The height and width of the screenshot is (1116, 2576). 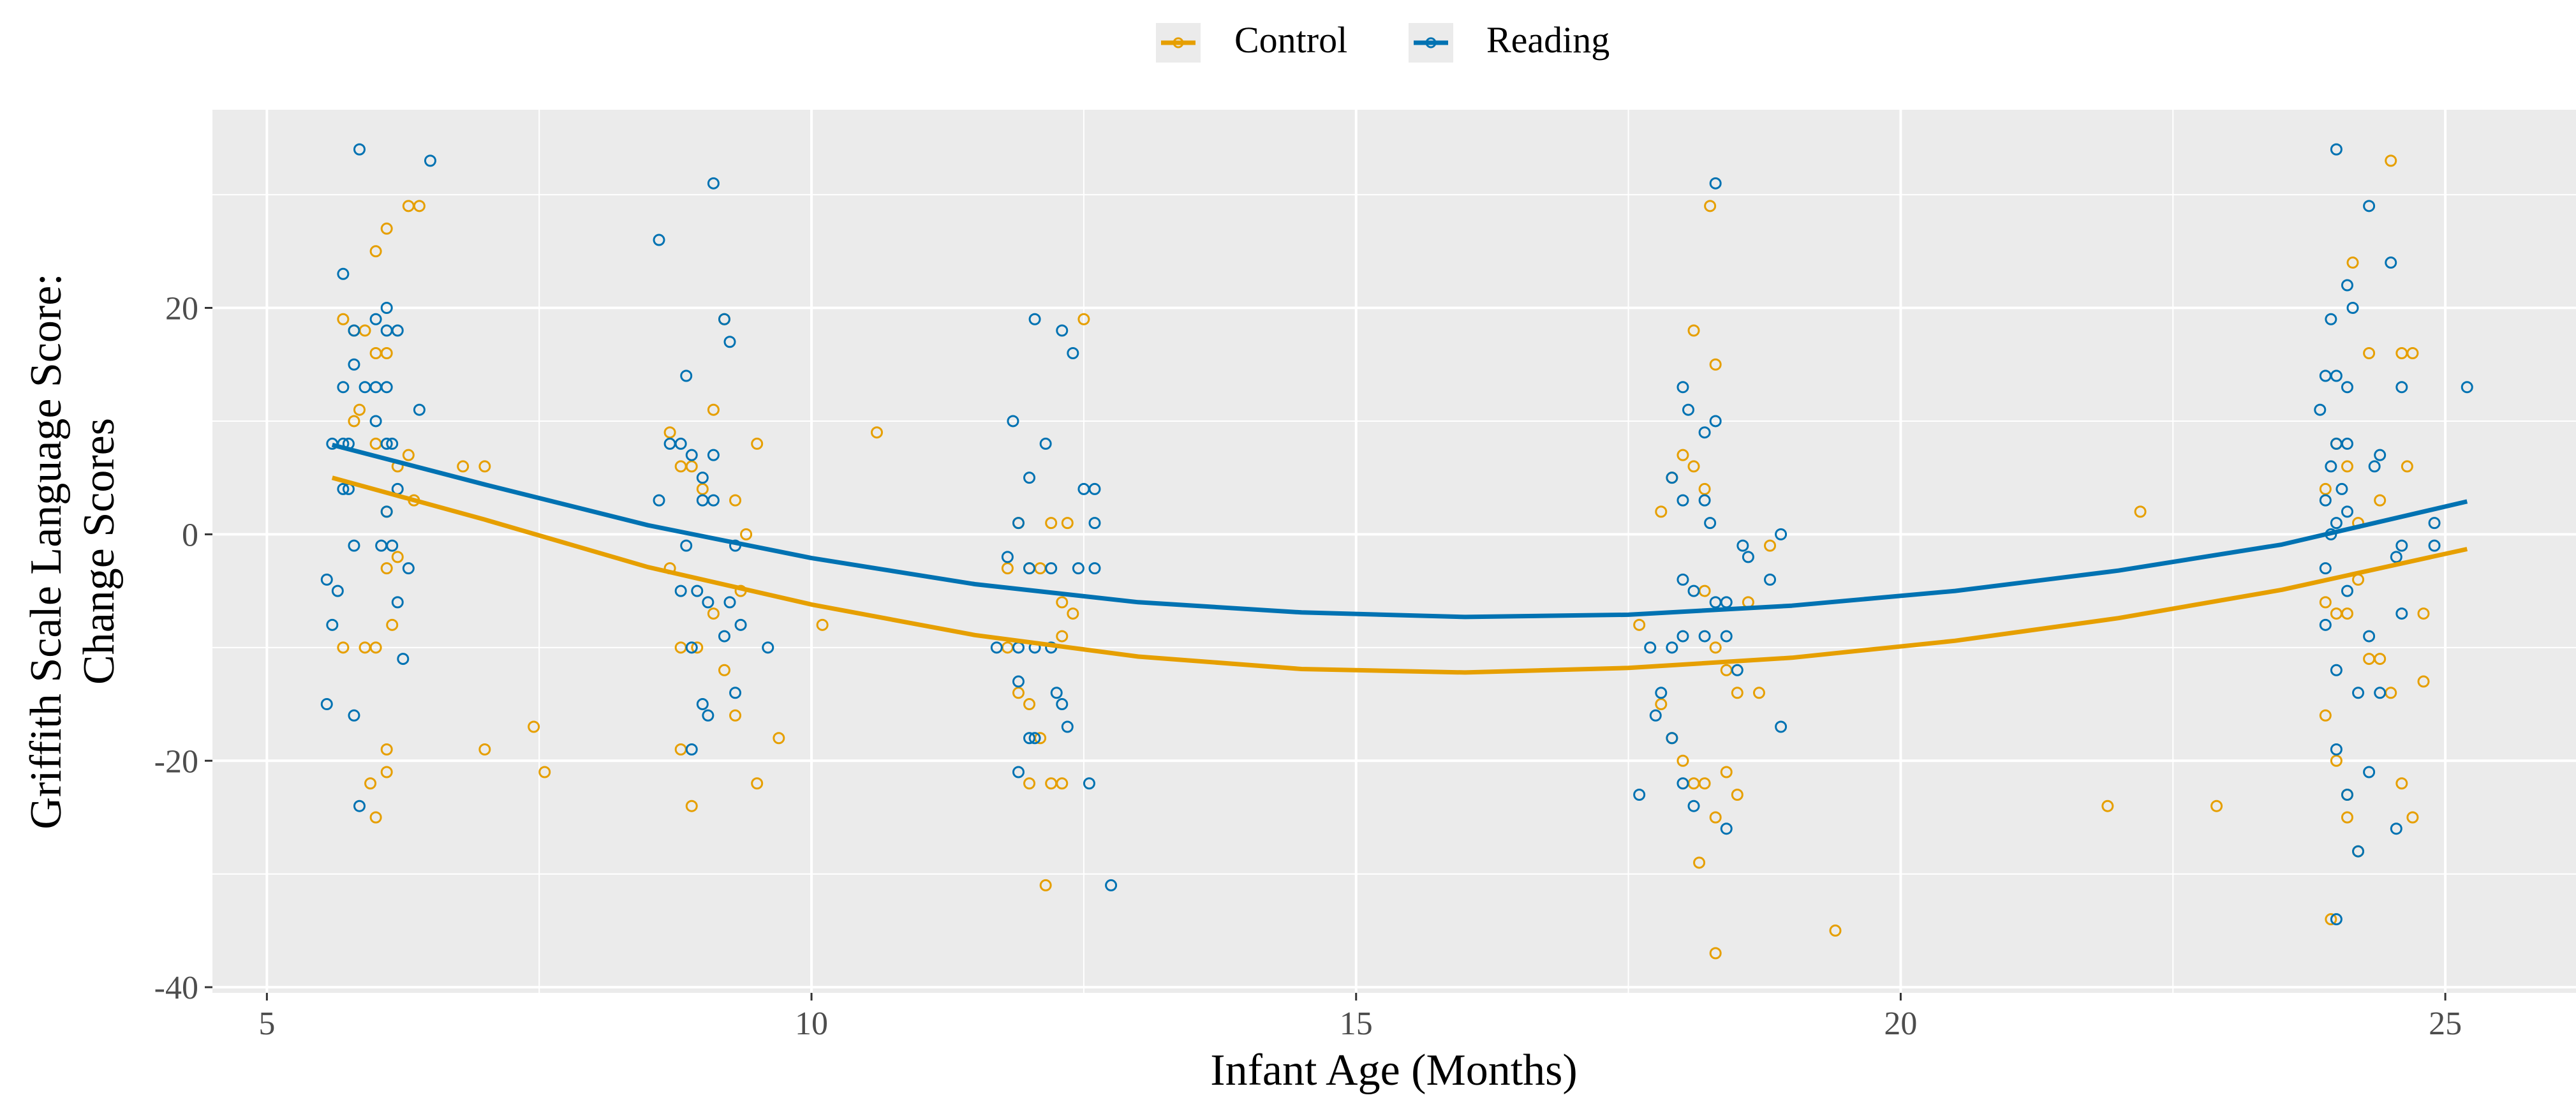 What do you see at coordinates (1393, 1070) in the screenshot?
I see `x-axis-title: Infant Age (Months)` at bounding box center [1393, 1070].